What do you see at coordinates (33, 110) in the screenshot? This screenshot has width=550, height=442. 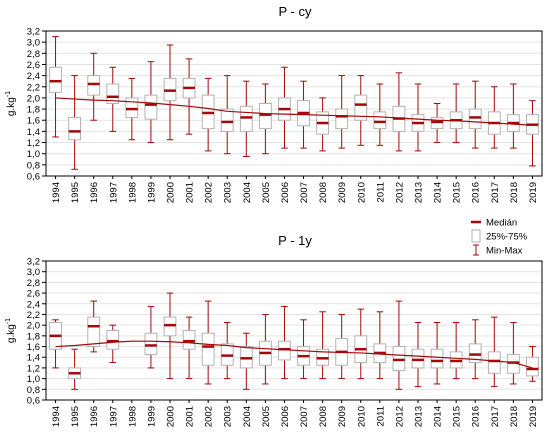 I see `y-tick-label: 1,8` at bounding box center [33, 110].